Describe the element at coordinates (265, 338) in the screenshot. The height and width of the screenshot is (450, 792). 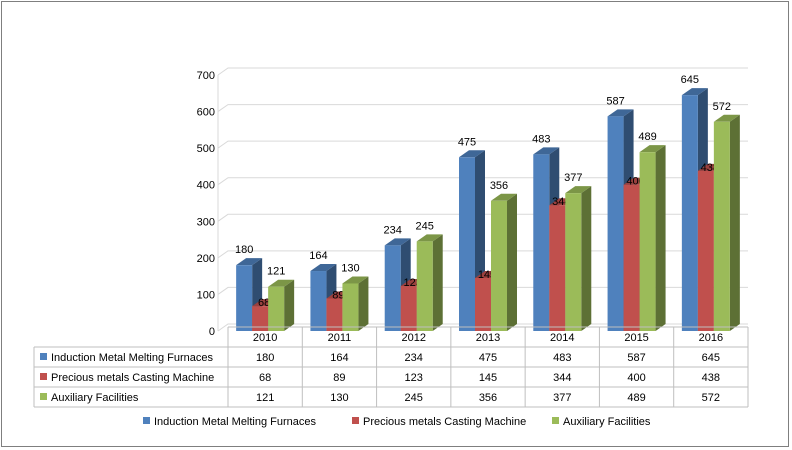
I see `category-label-2010: 2010` at that location.